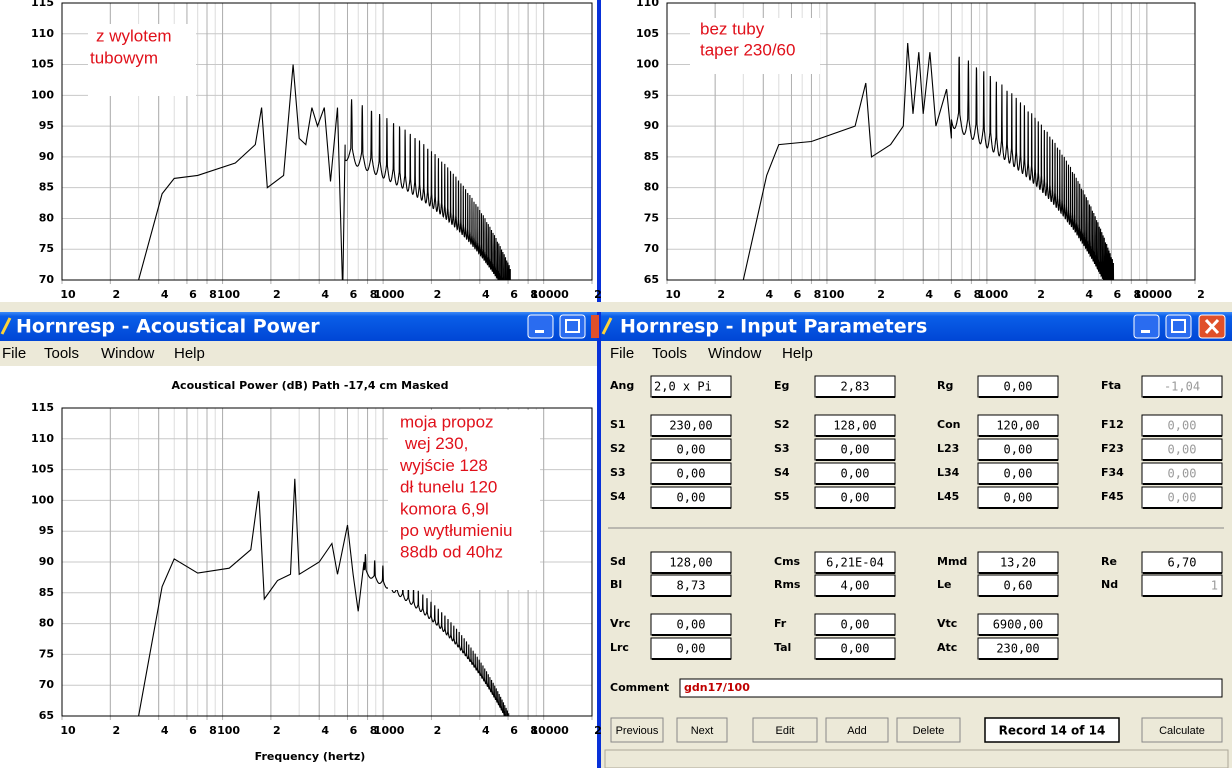  What do you see at coordinates (618, 561) in the screenshot?
I see `field-label: Sd` at bounding box center [618, 561].